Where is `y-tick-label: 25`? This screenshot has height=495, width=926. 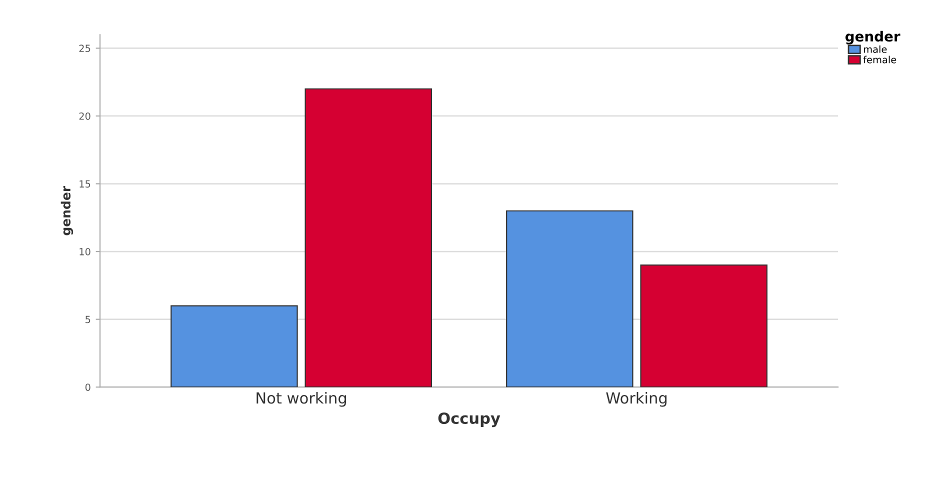
y-tick-label: 25 is located at coordinates (84, 48).